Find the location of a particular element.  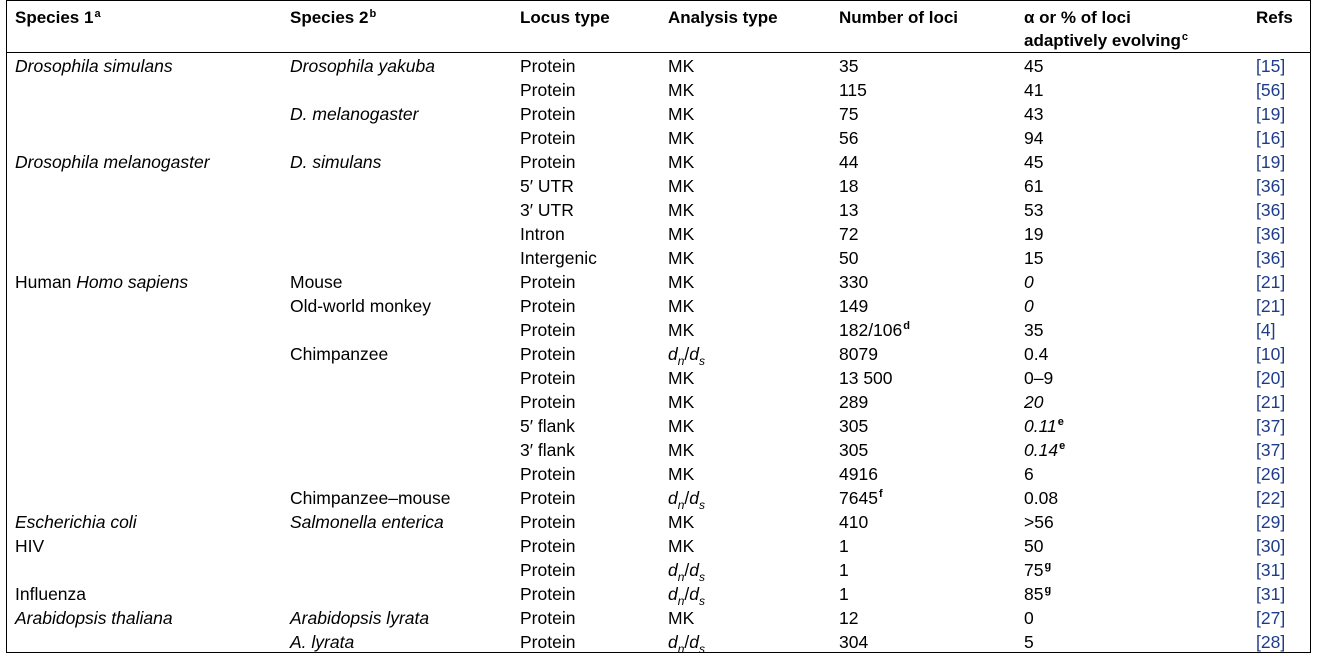

number-of-loci-cell: 56 is located at coordinates (848, 138).